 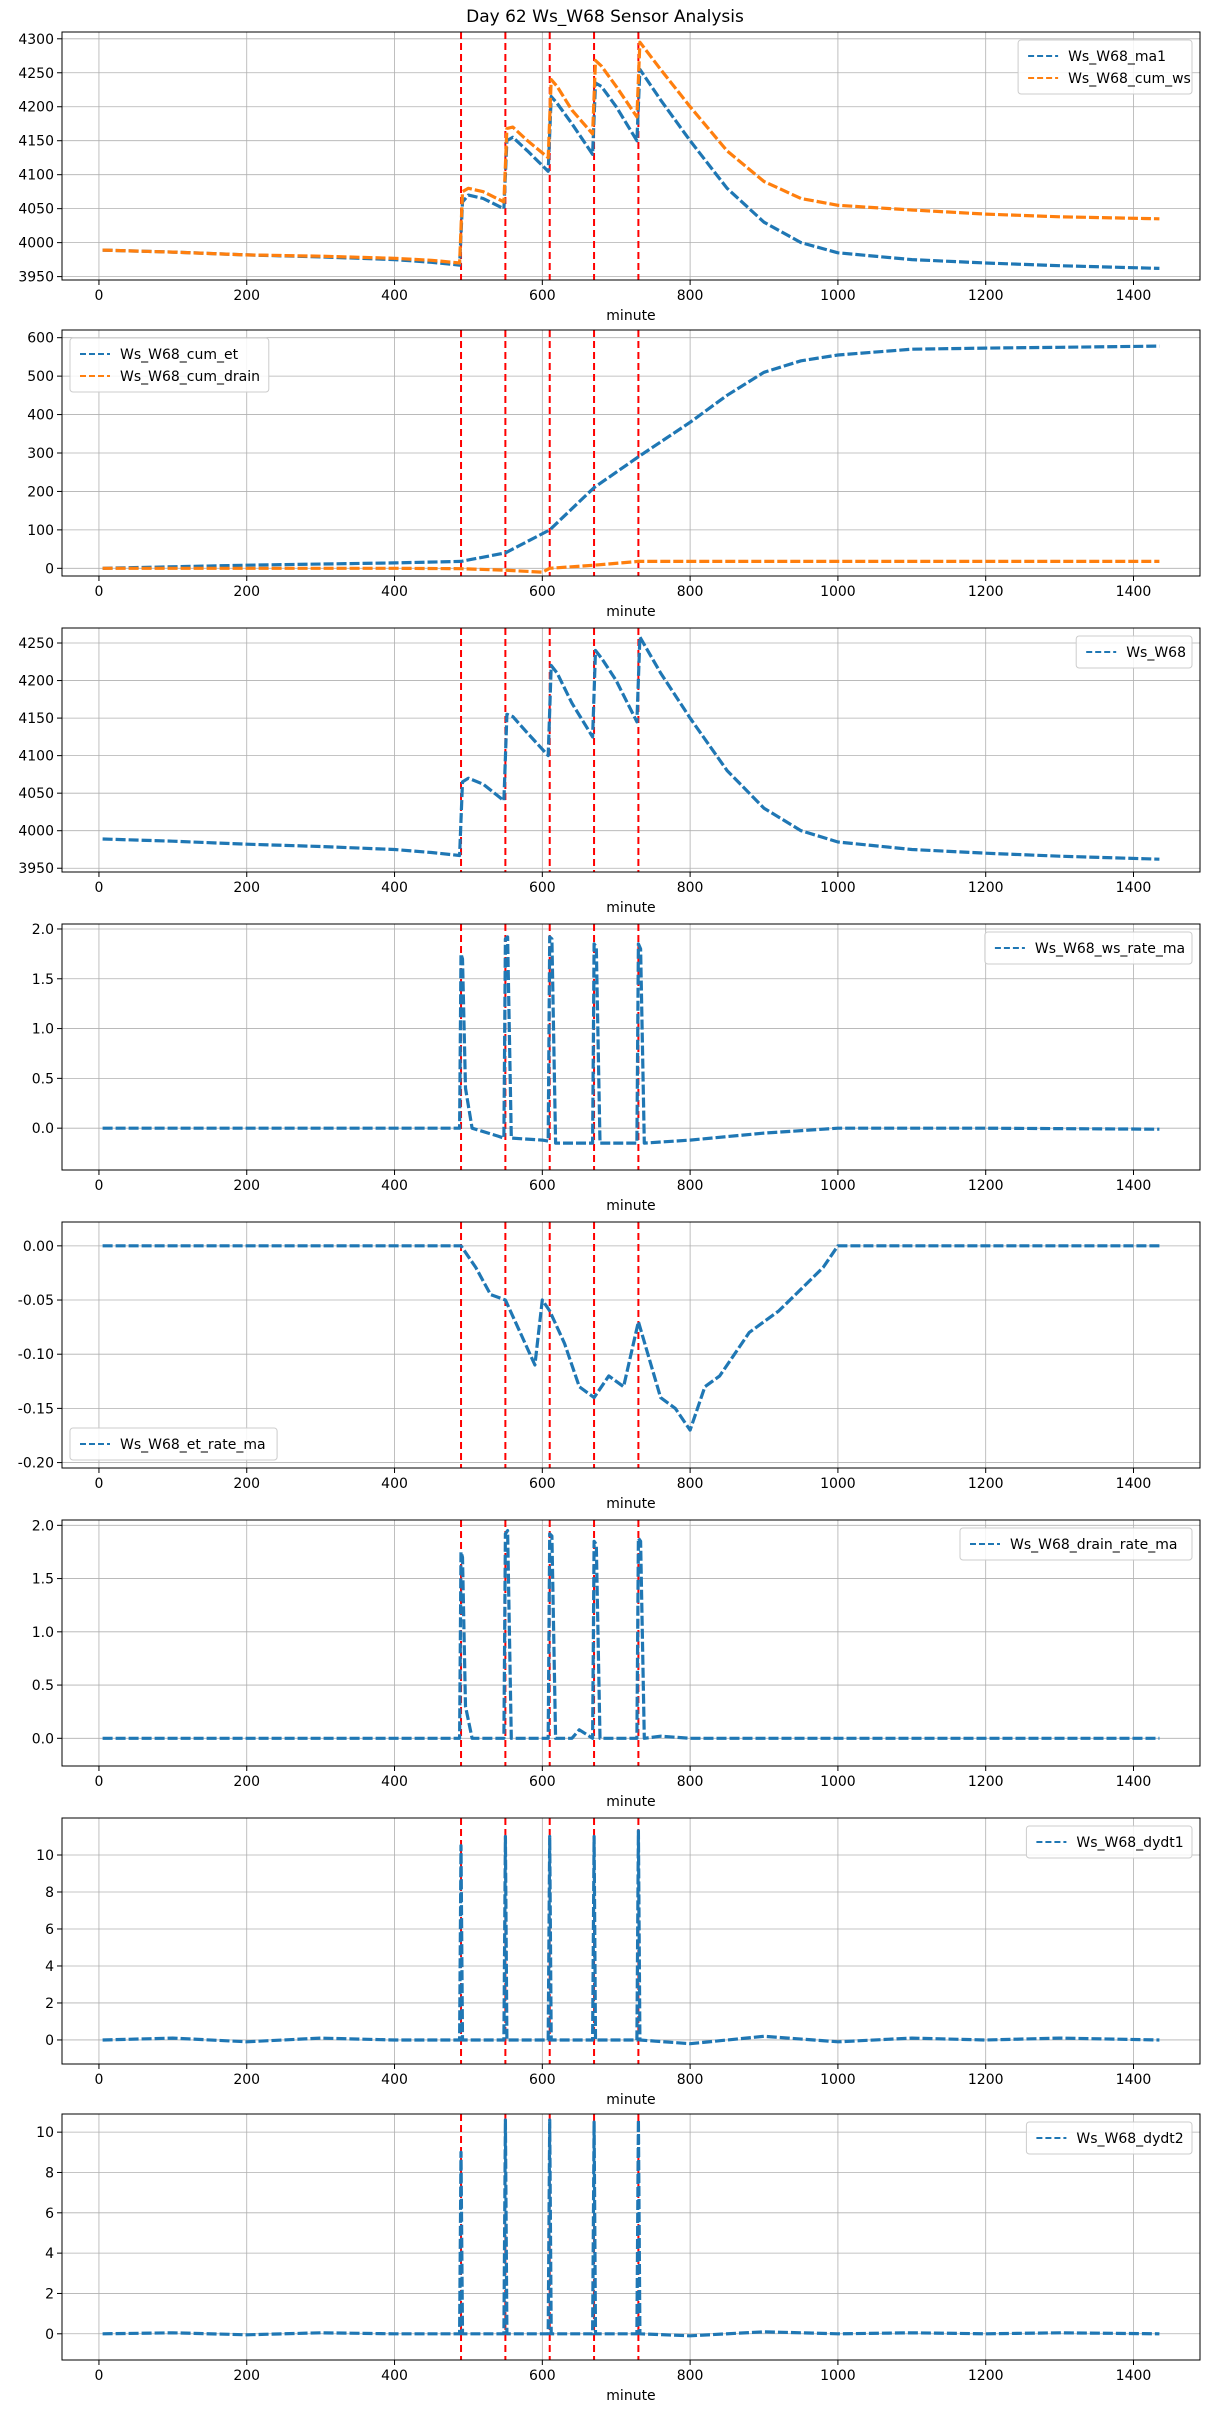 I want to click on legend-label: Ws_W68_cum_ws, so click(x=1129, y=79).